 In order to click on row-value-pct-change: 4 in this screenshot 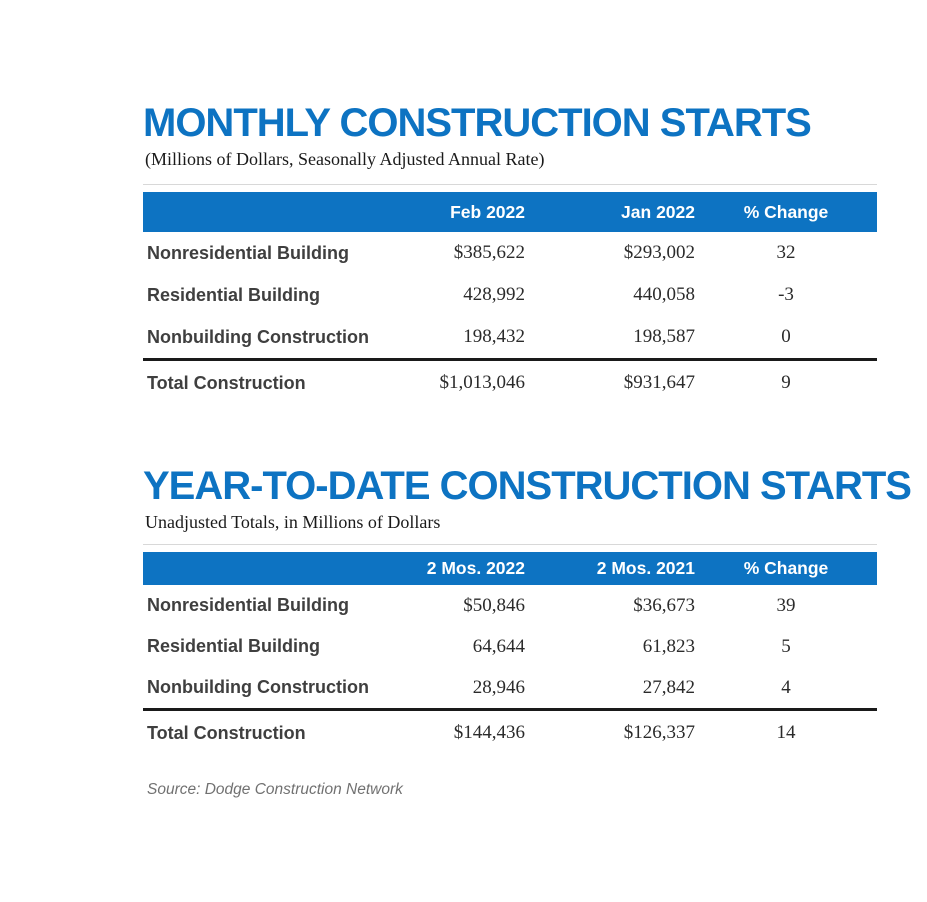, I will do `click(786, 687)`.